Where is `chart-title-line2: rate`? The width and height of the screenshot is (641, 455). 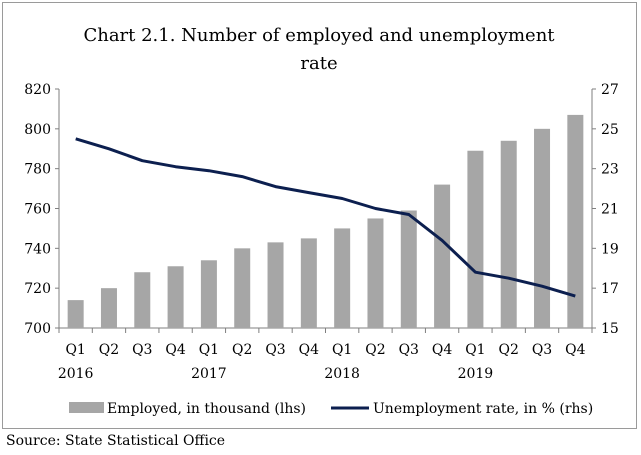 chart-title-line2: rate is located at coordinates (318, 63).